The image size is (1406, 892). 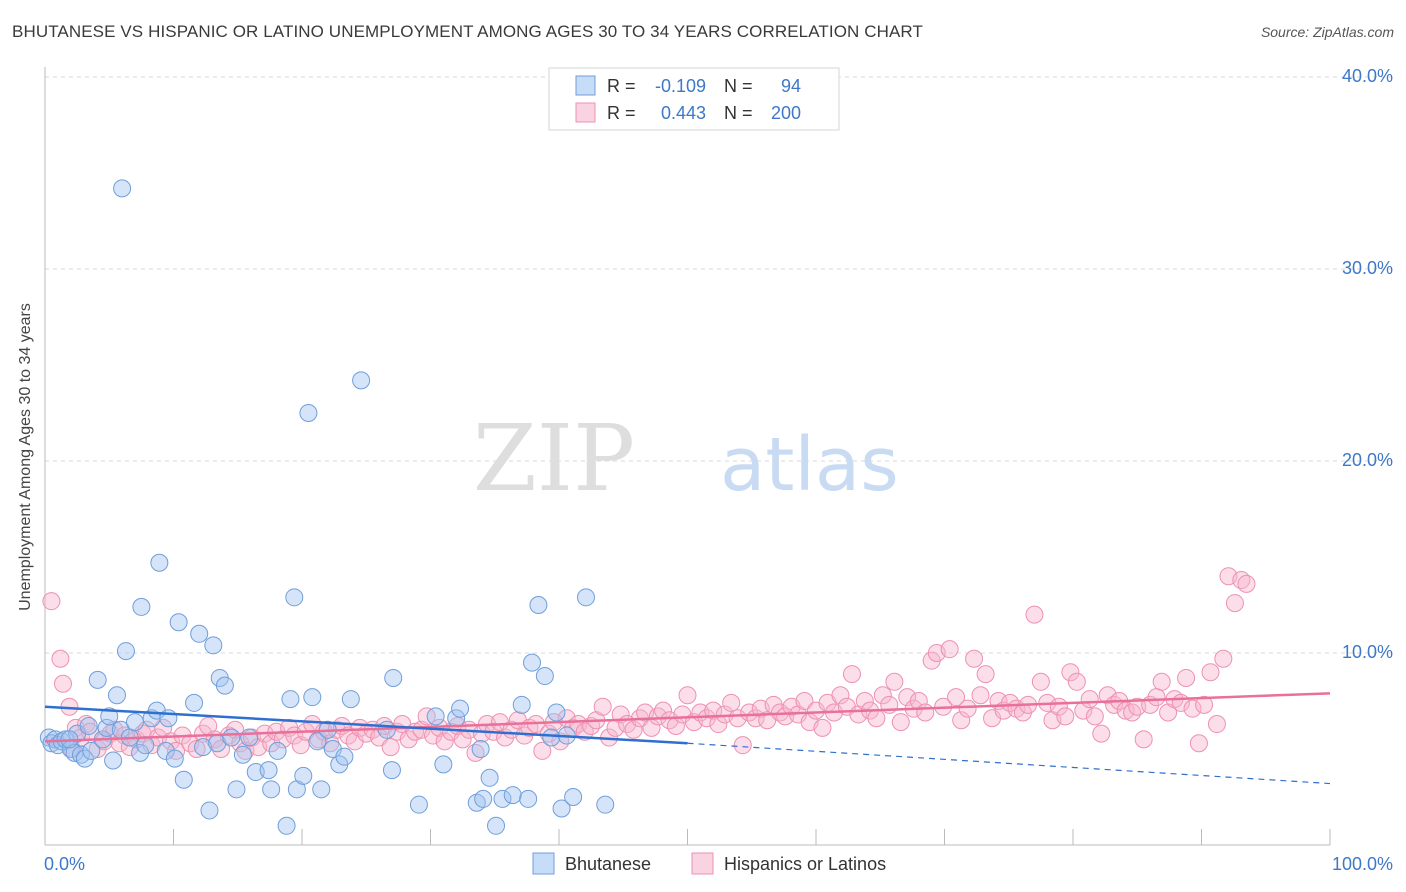 I want to click on y-tick-label: 20.0%, so click(x=1367, y=460).